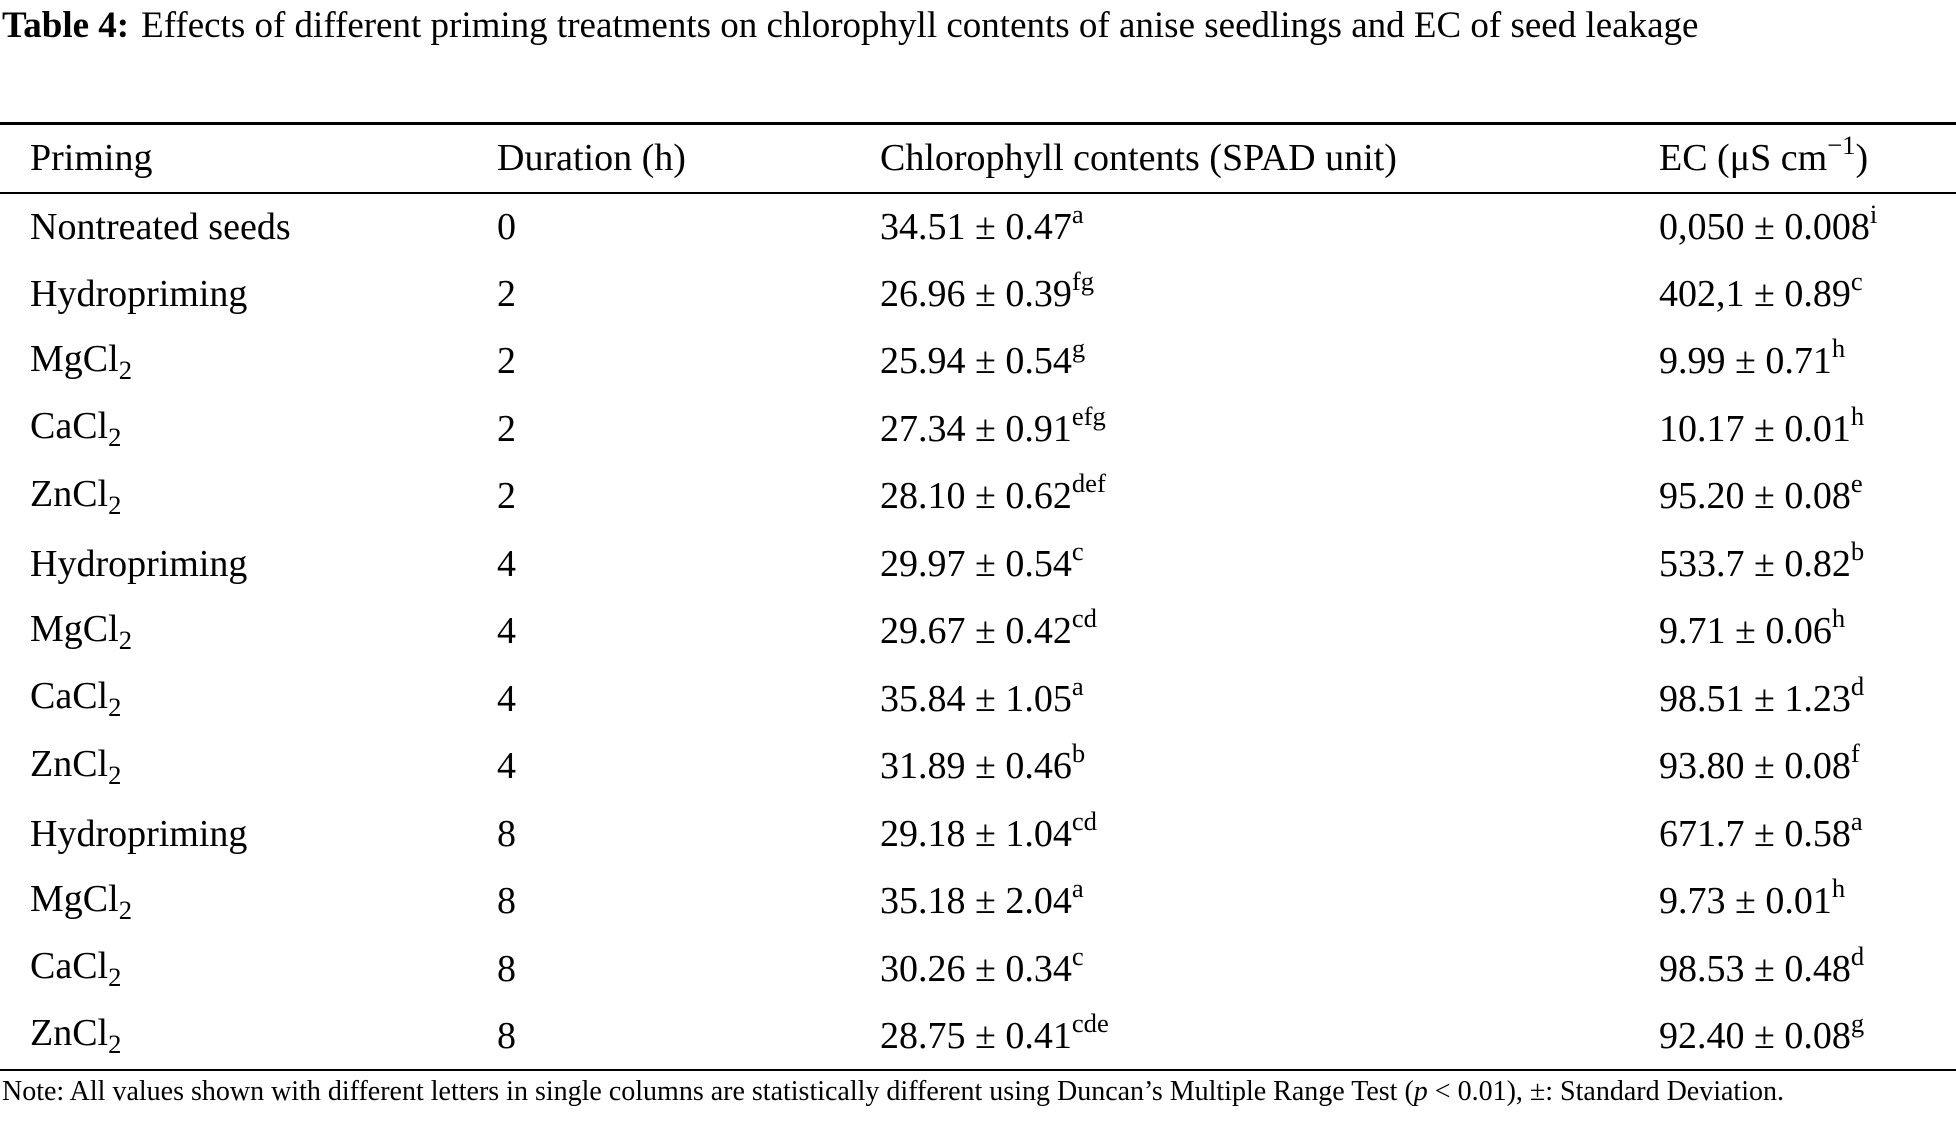  Describe the element at coordinates (248, 158) in the screenshot. I see `header-cell: Priming` at that location.